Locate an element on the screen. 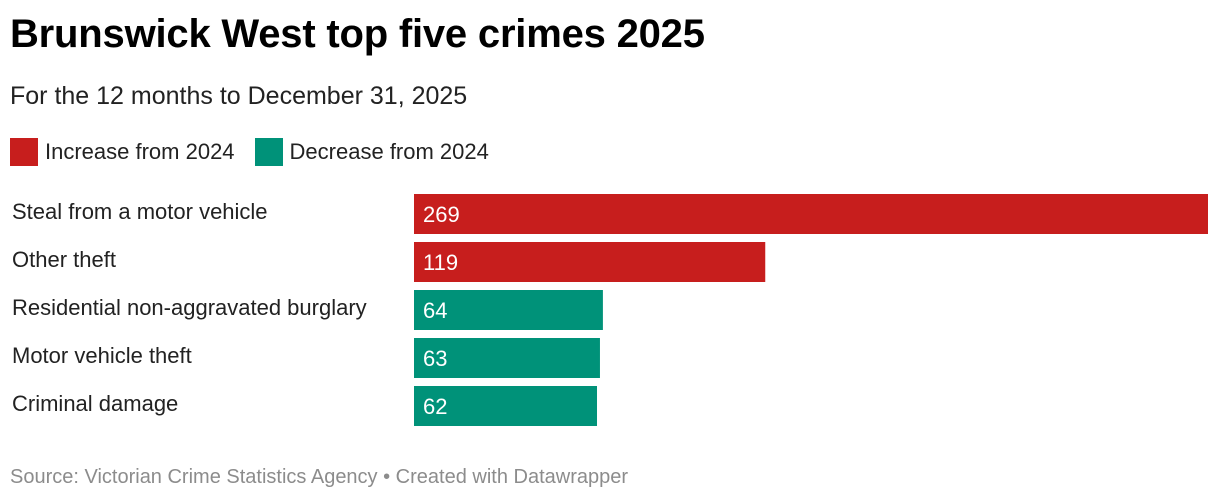 The height and width of the screenshot is (502, 1220). bar-label: Criminal damage is located at coordinates (95, 403).